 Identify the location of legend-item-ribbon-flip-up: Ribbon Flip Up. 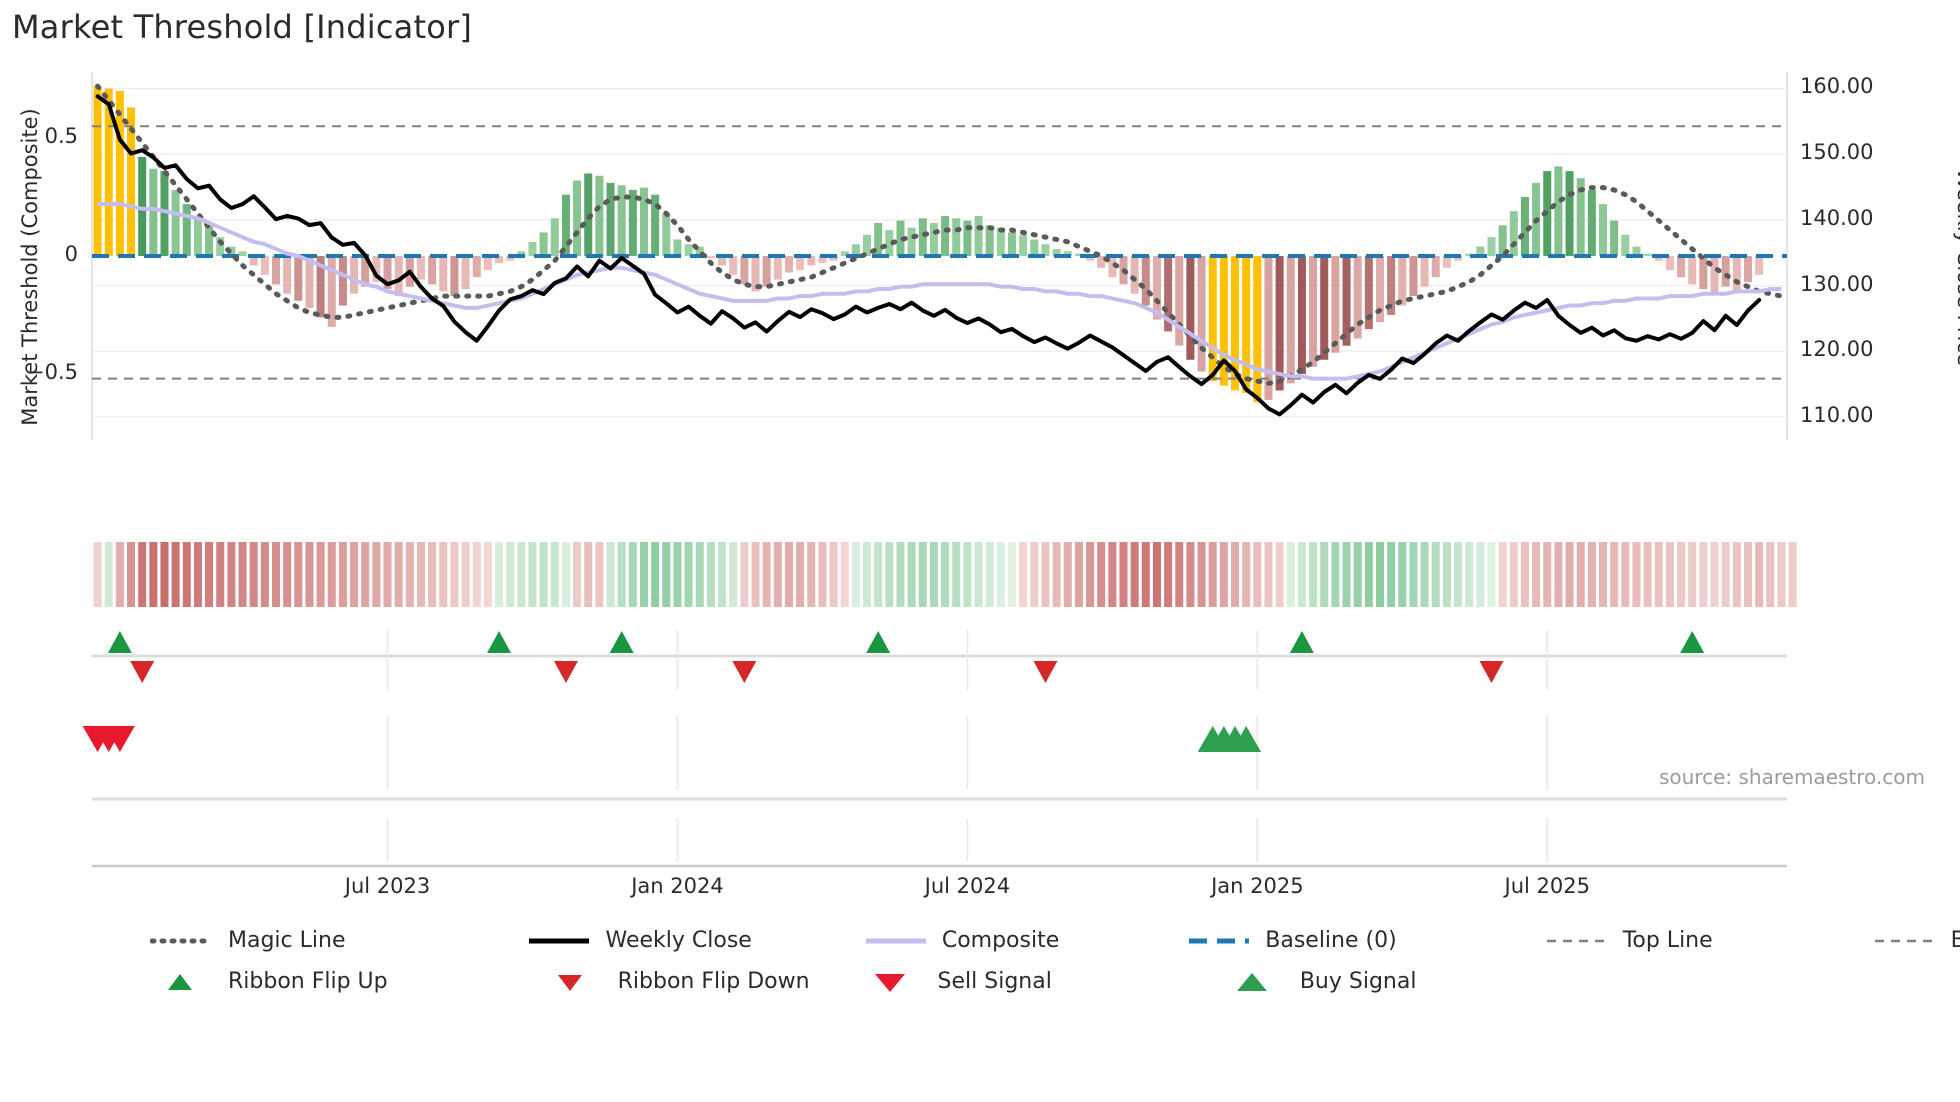
(269, 981).